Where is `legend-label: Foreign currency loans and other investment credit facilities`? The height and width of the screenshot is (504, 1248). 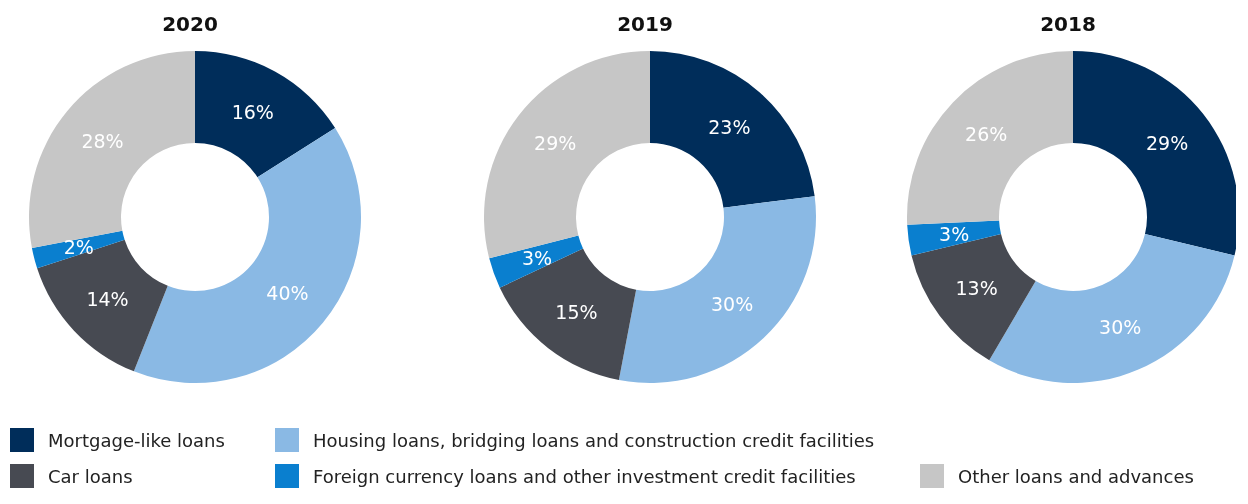
legend-label: Foreign currency loans and other investment credit facilities is located at coordinates (584, 476).